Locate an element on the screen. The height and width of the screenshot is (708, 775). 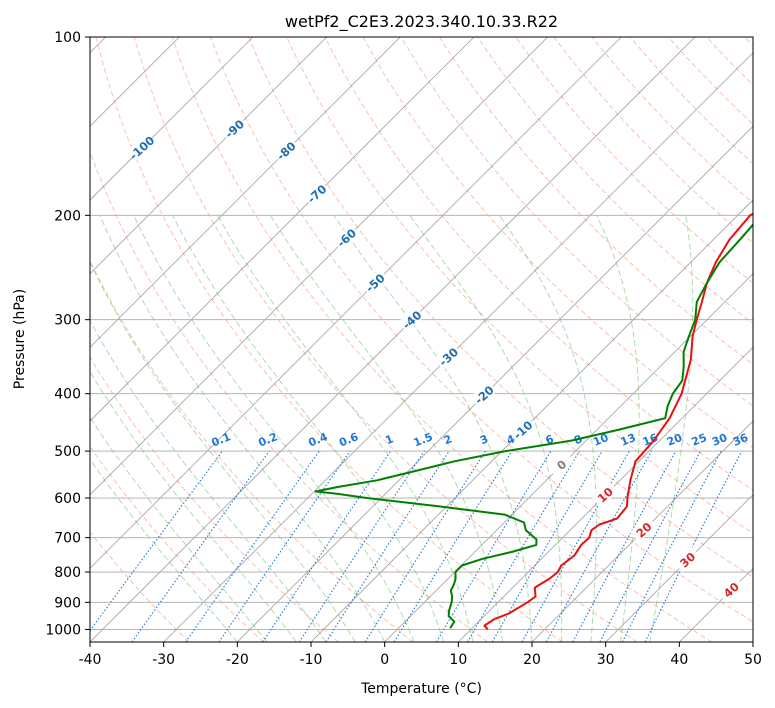
y-tick-label: 800 is located at coordinates (67, 573).